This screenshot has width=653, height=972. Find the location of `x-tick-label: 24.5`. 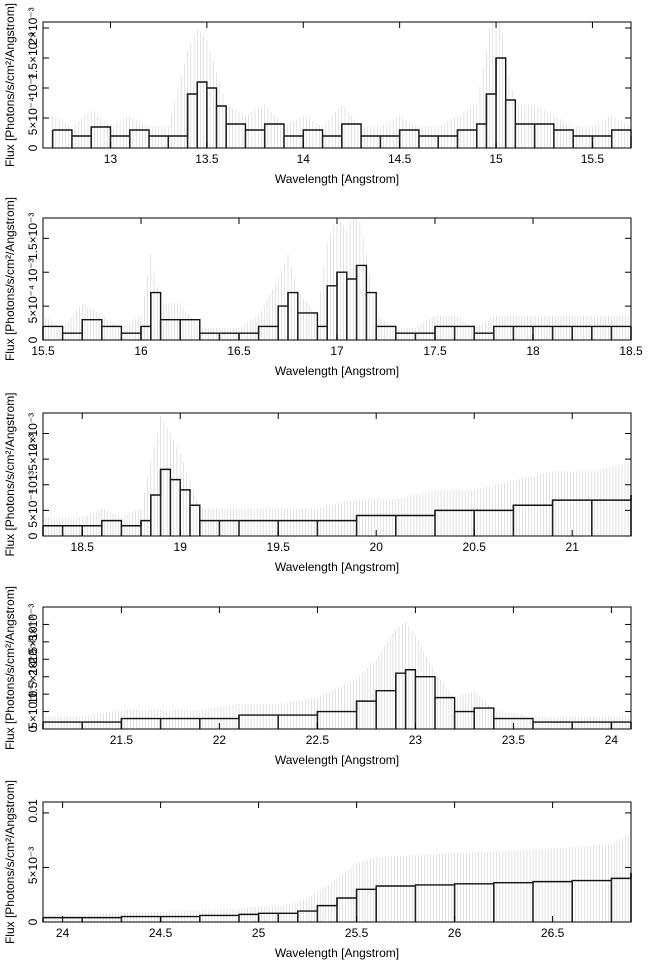

x-tick-label: 24.5 is located at coordinates (161, 933).